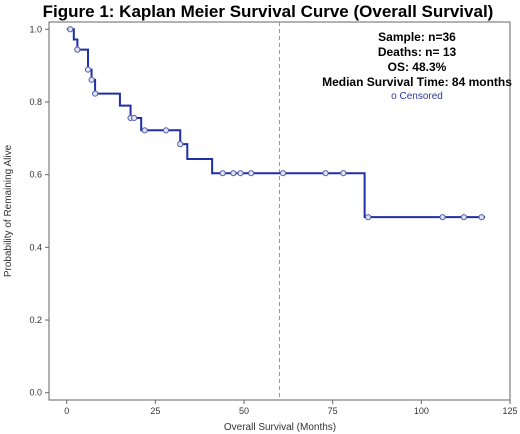 Image resolution: width=520 pixels, height=434 pixels. I want to click on annotation-sample: Sample: n=36, so click(417, 37).